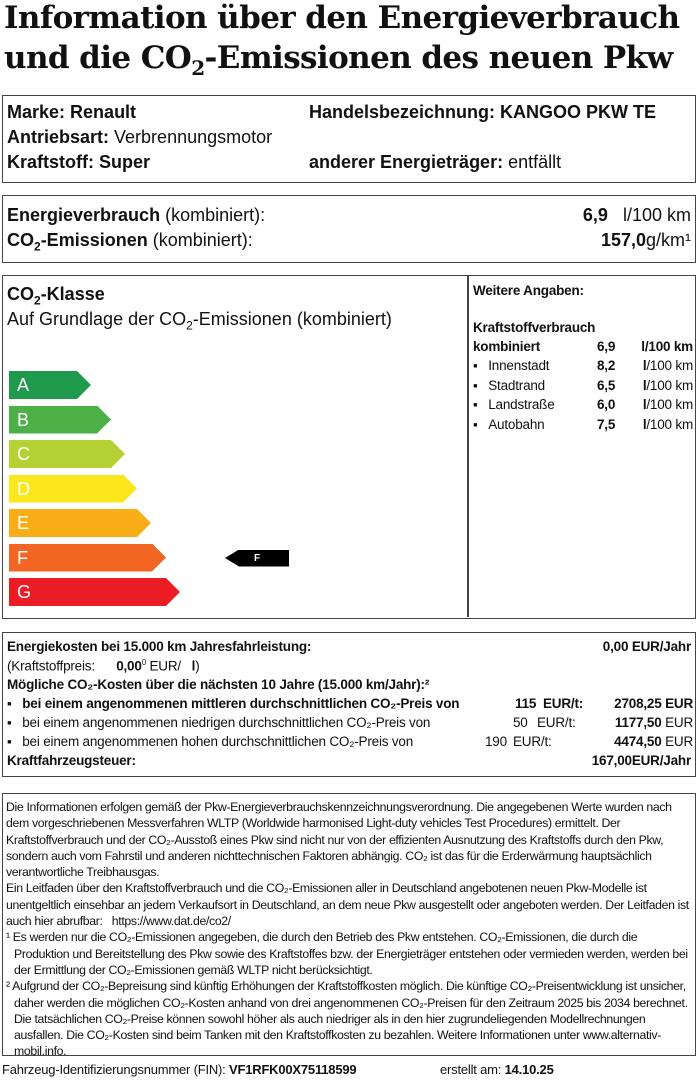 The height and width of the screenshot is (1080, 700). Describe the element at coordinates (125, 162) in the screenshot. I see `value: Super` at that location.